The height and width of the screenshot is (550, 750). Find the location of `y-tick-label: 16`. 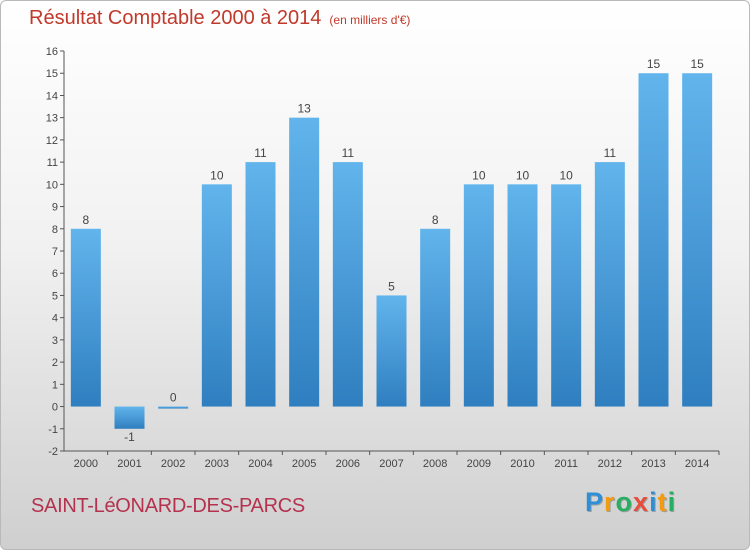

y-tick-label: 16 is located at coordinates (52, 52).